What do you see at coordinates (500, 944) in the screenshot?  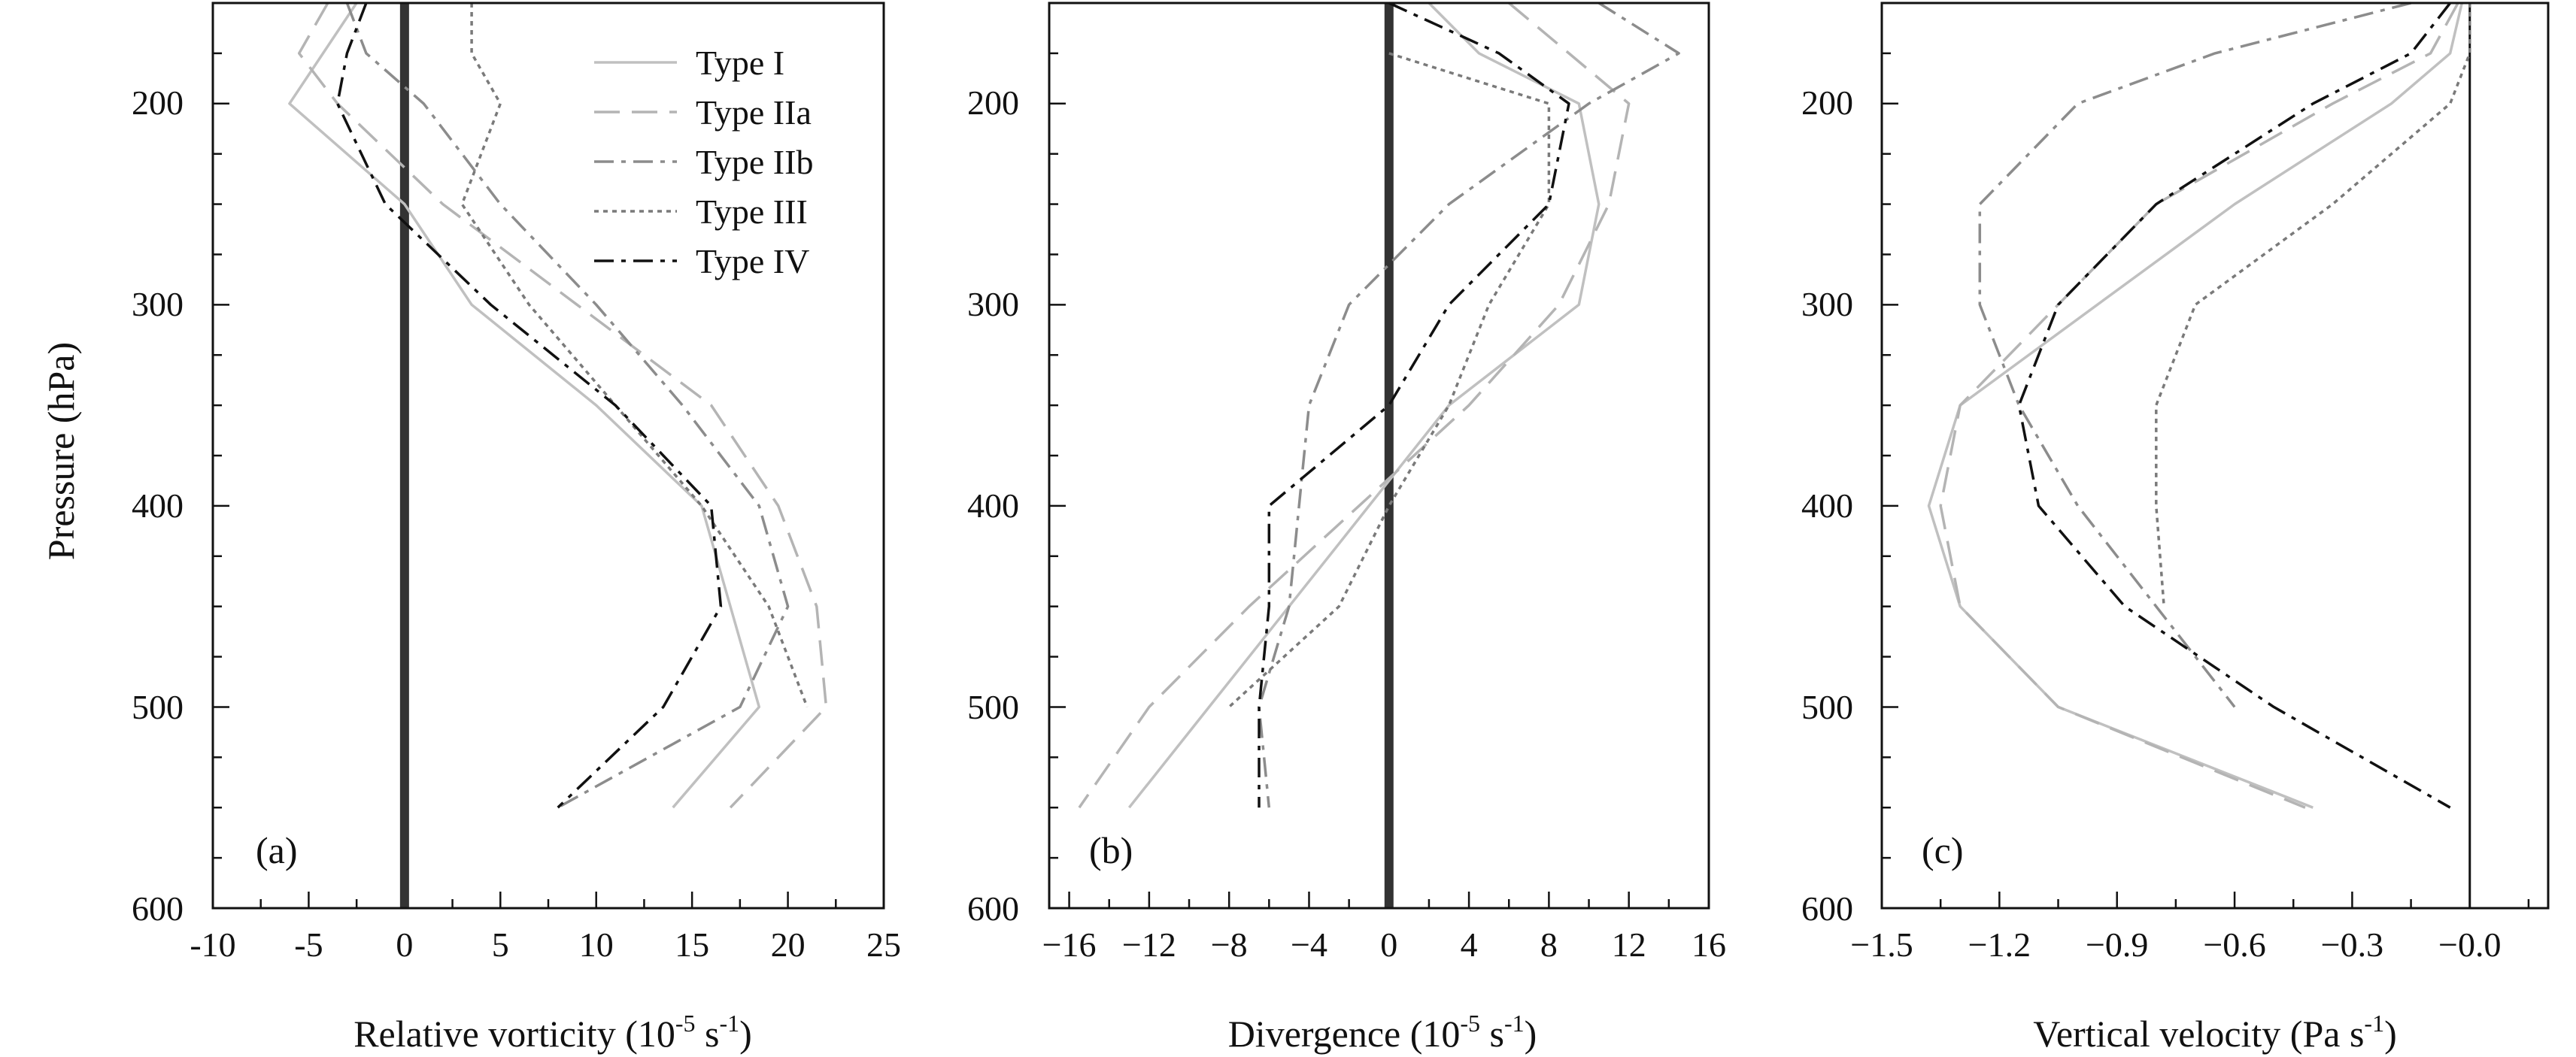 I see `x-tick-label: 5` at bounding box center [500, 944].